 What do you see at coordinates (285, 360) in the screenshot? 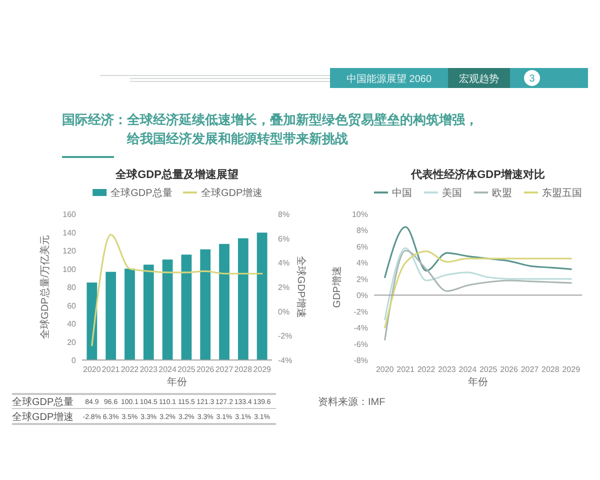
I see `y2-tick-label: -4%` at bounding box center [285, 360].